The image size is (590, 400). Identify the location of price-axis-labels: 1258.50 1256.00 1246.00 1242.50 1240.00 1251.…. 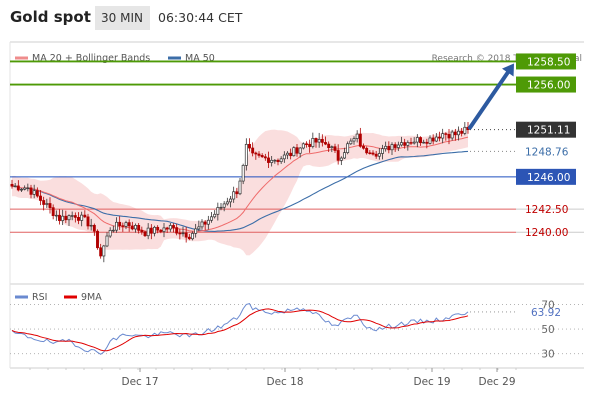
(546, 146).